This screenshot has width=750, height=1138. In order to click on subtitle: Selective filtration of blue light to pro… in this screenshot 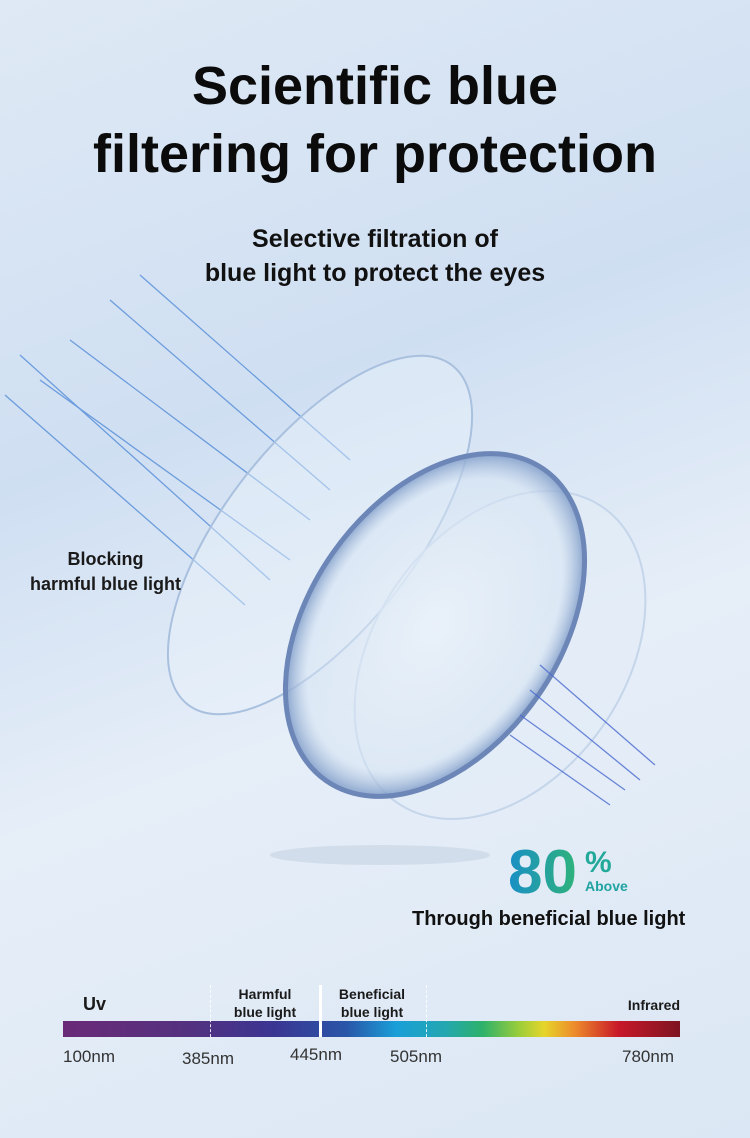, I will do `click(375, 256)`.